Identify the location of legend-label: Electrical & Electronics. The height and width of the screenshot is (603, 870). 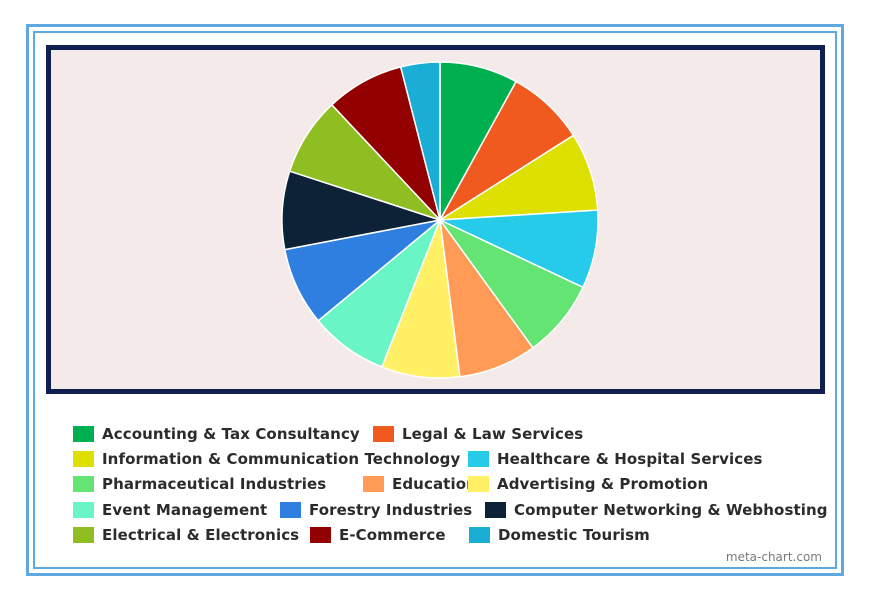
(201, 534).